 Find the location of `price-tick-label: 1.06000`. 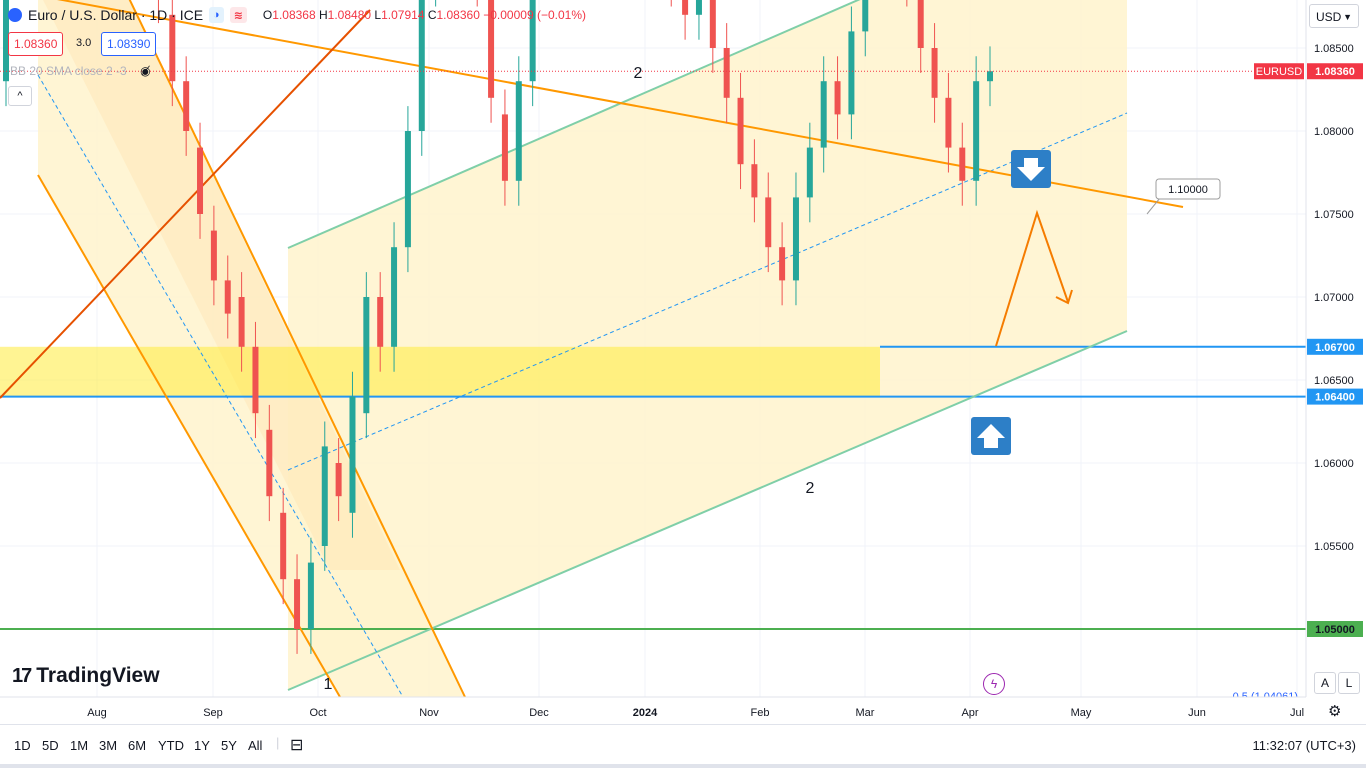

price-tick-label: 1.06000 is located at coordinates (1334, 464).